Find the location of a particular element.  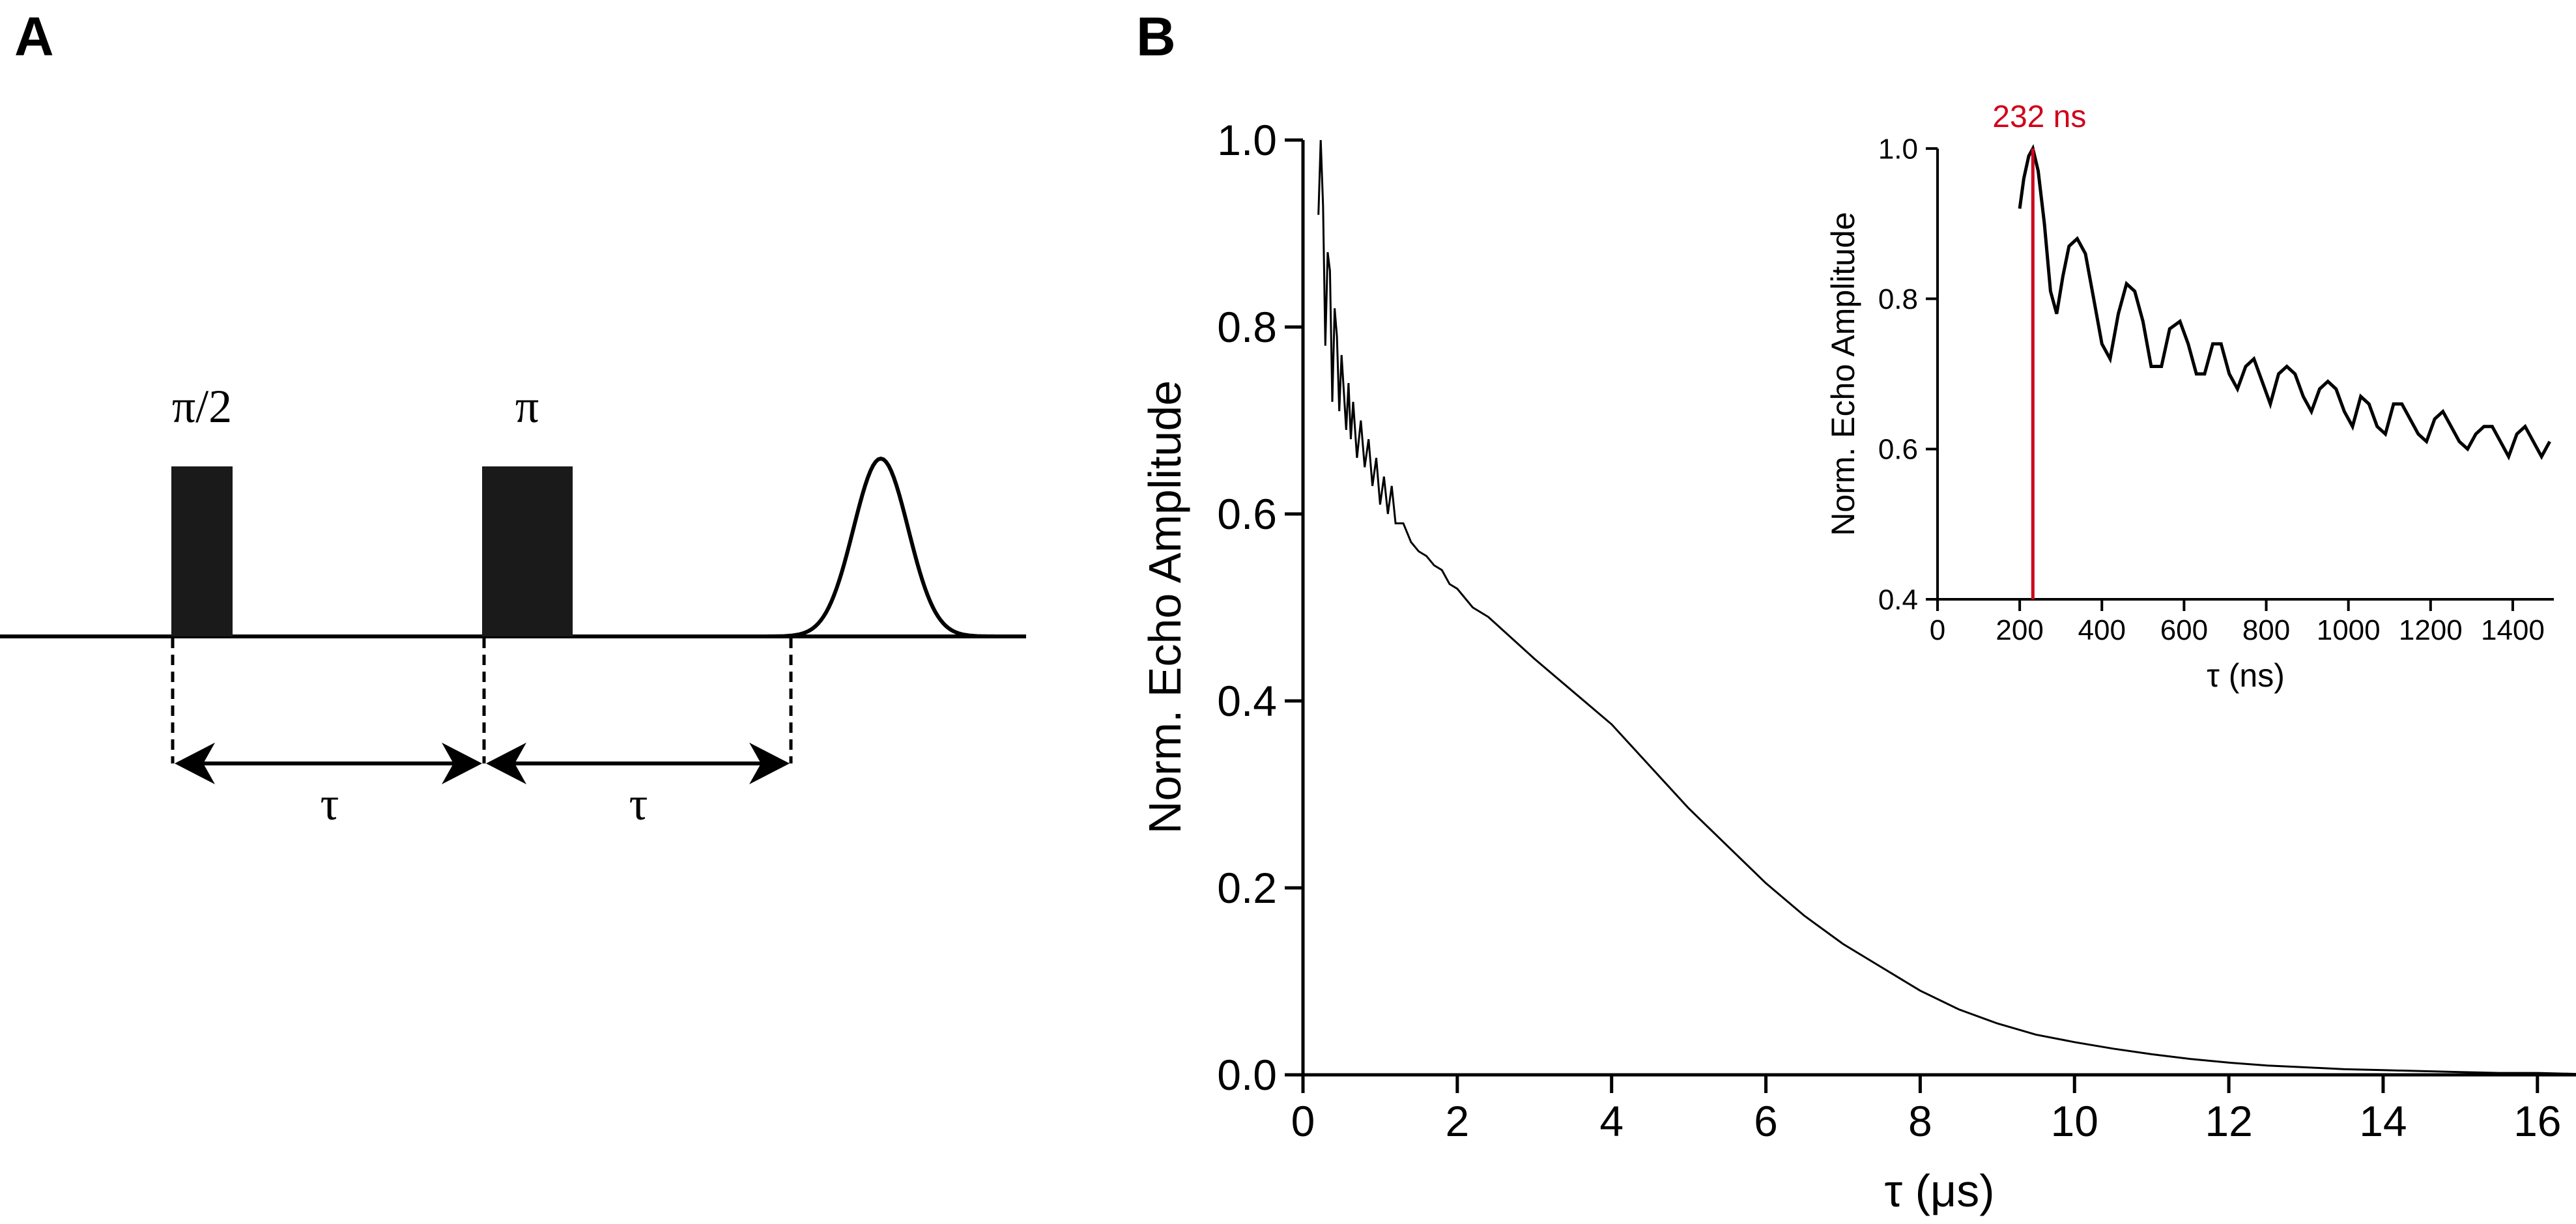

panel-a-label: A is located at coordinates (34, 36).